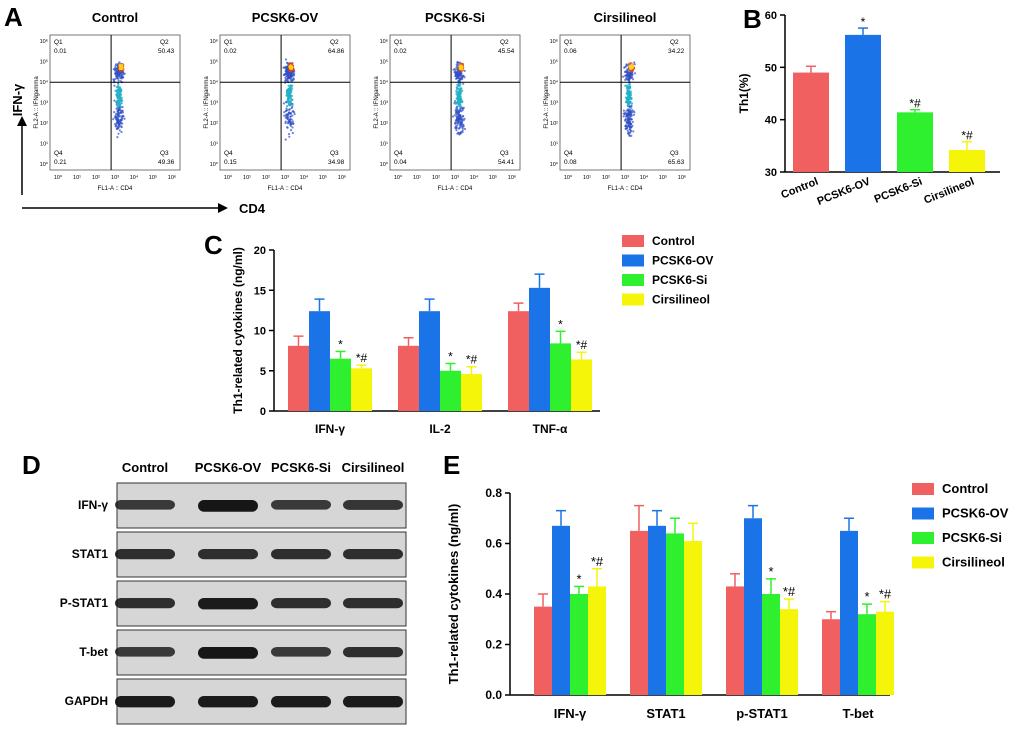  I want to click on x-tick-label: STAT1, so click(665, 713).